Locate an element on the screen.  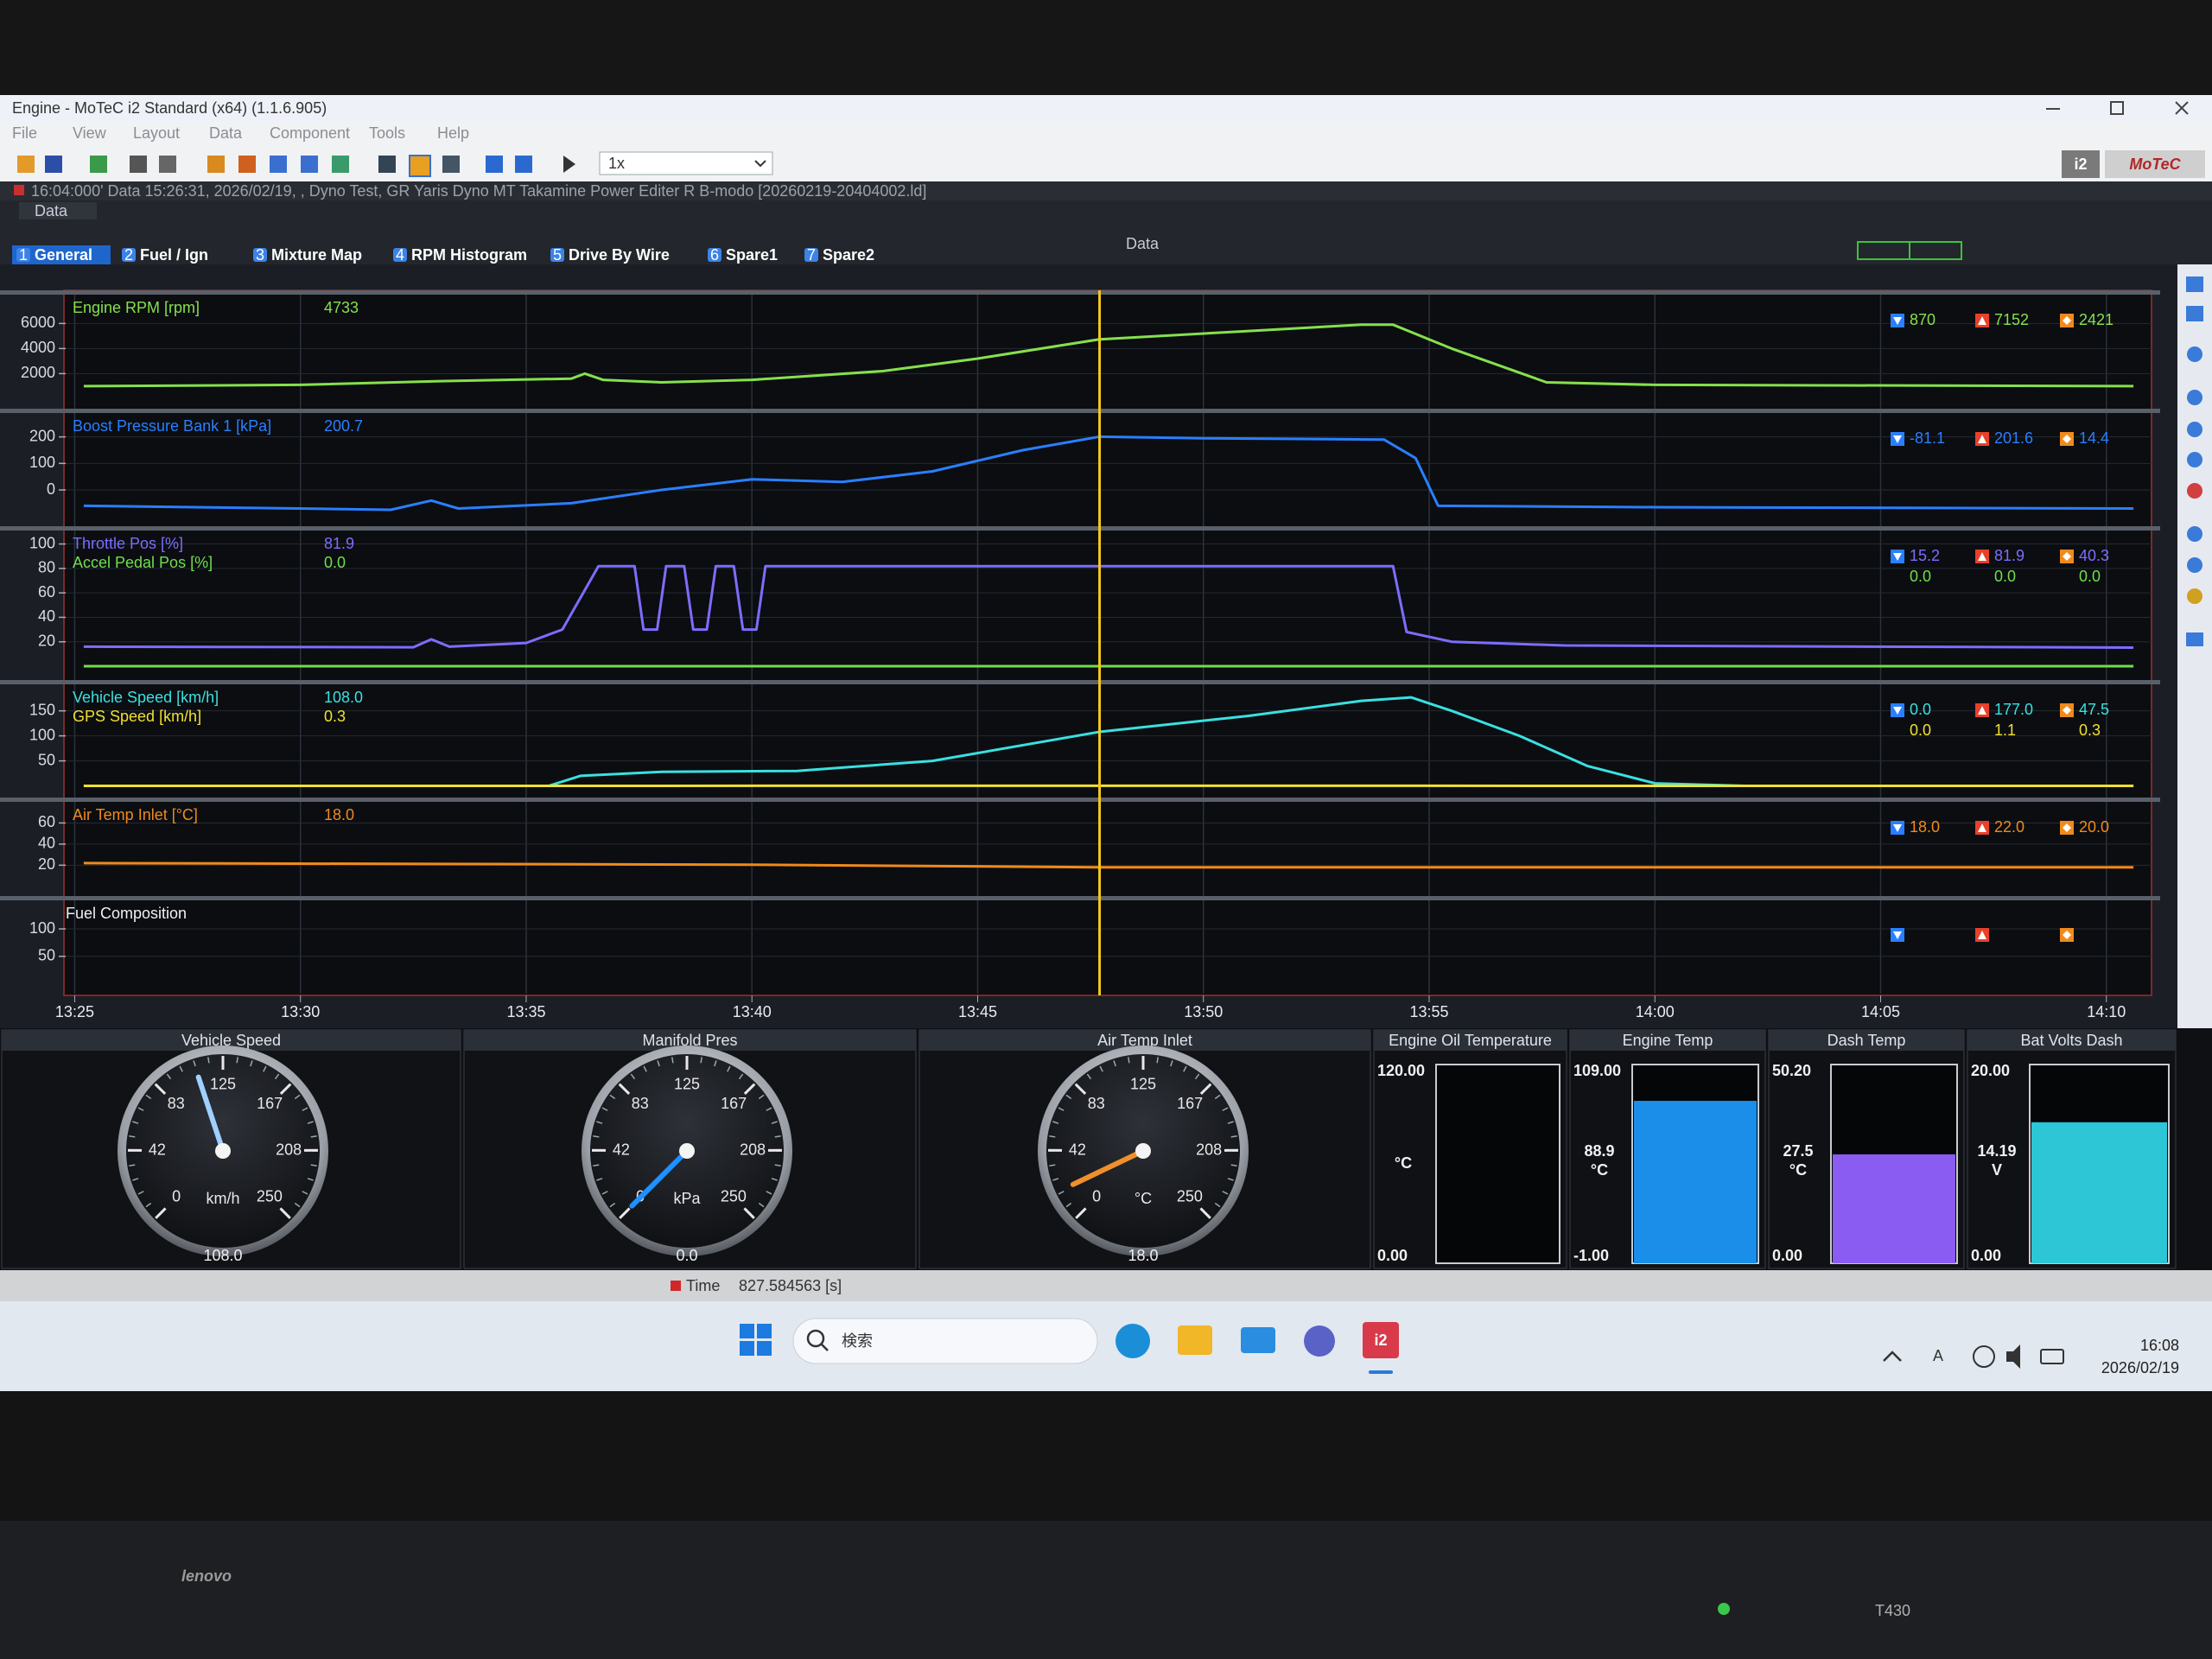
status-strip is located at coordinates (1106, 190).